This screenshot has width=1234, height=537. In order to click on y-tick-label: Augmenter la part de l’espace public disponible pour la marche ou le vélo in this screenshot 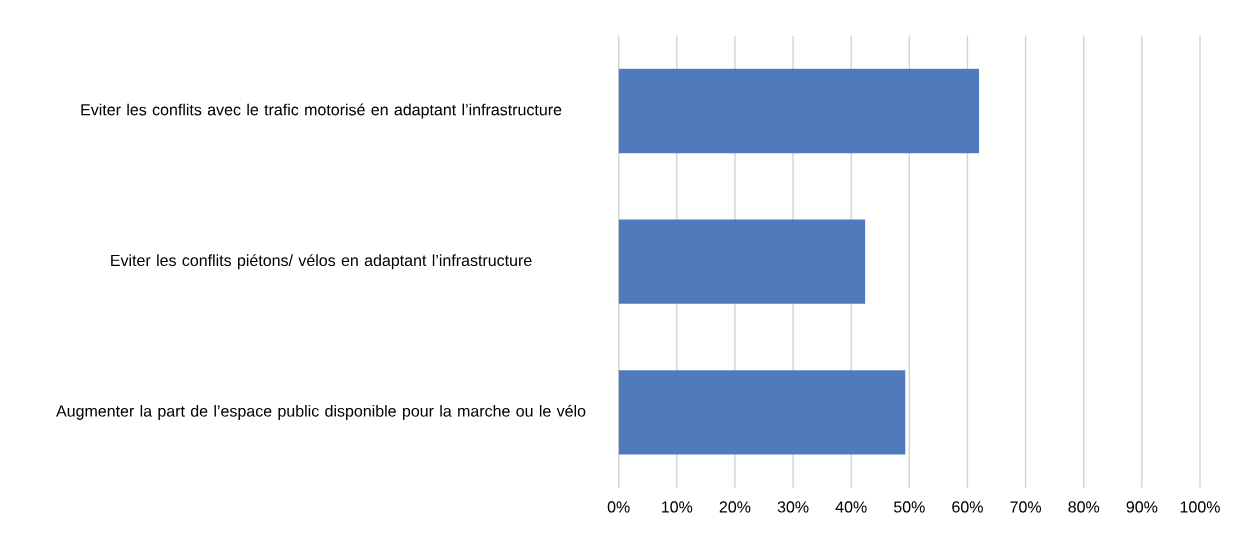, I will do `click(321, 412)`.